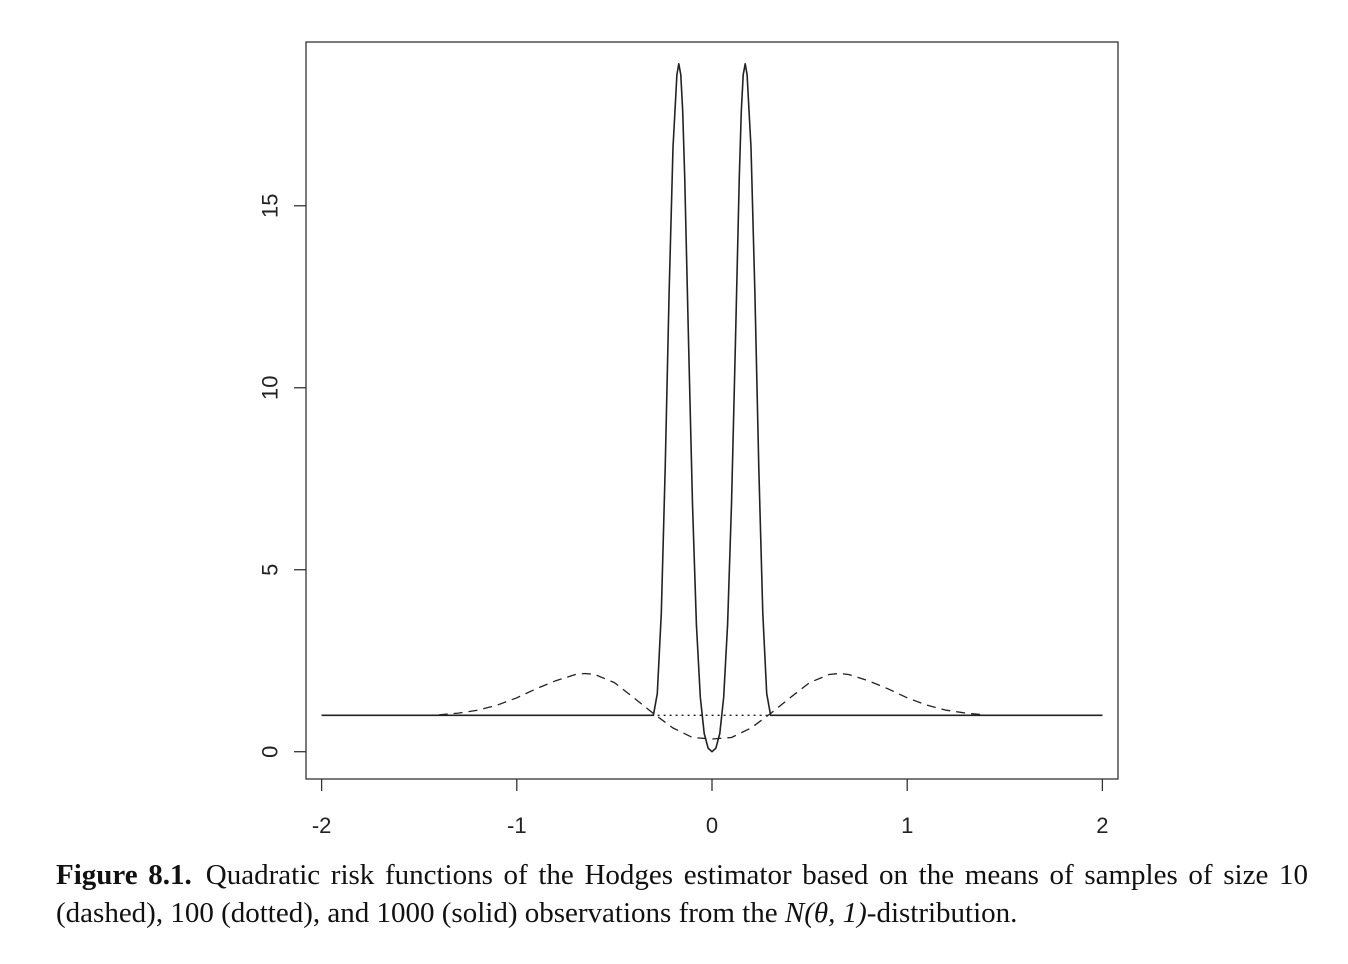  What do you see at coordinates (124, 875) in the screenshot?
I see `caption-label: Figure 8.1.` at bounding box center [124, 875].